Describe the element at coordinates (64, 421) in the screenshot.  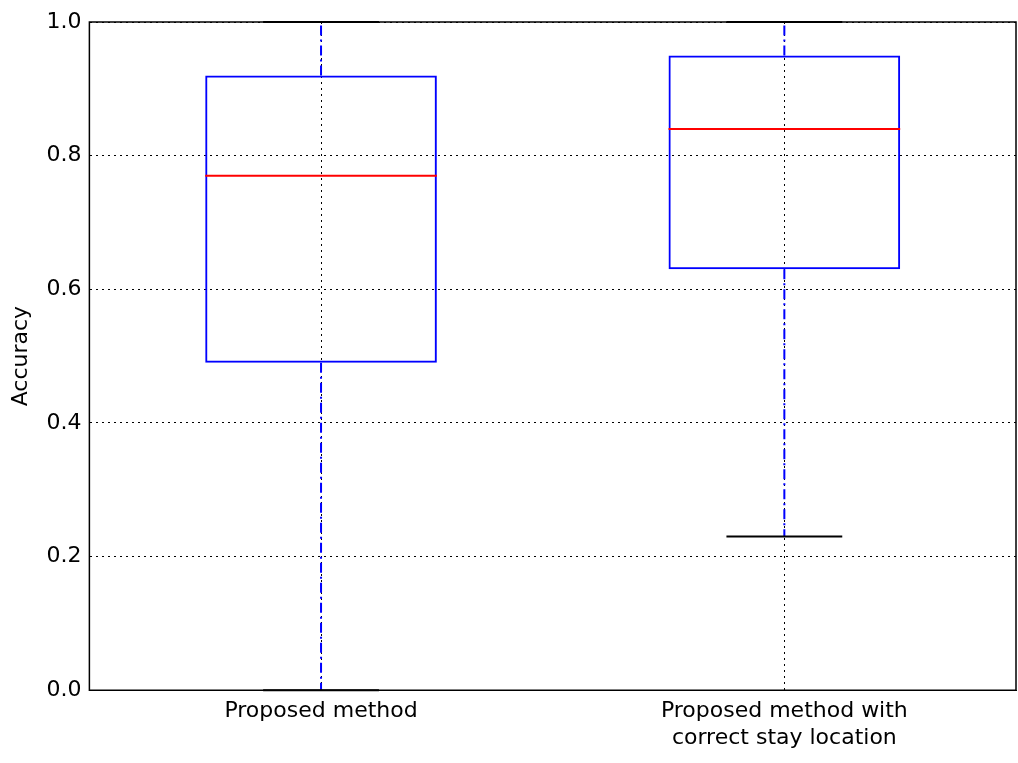
I see `y-tick-label: 0.4` at that location.